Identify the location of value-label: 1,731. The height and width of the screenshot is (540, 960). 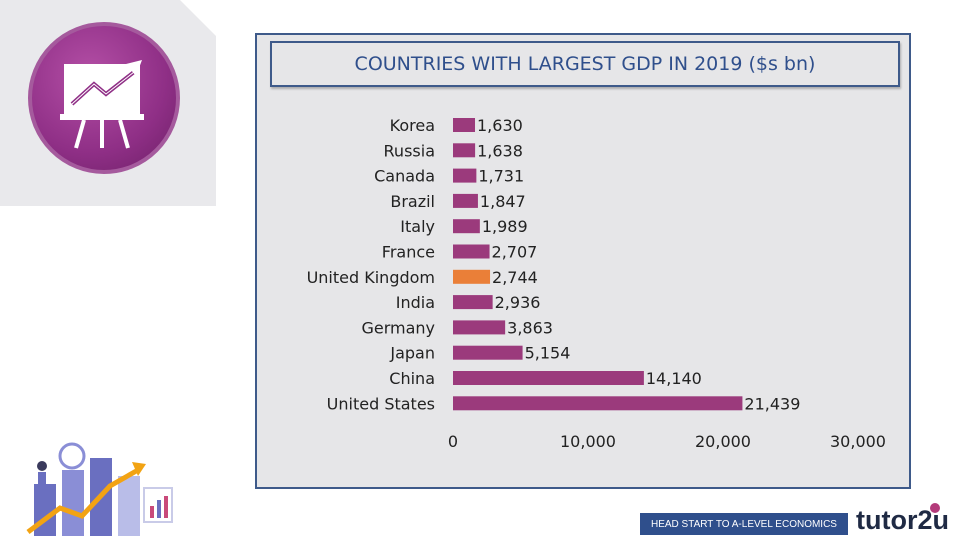
(501, 176).